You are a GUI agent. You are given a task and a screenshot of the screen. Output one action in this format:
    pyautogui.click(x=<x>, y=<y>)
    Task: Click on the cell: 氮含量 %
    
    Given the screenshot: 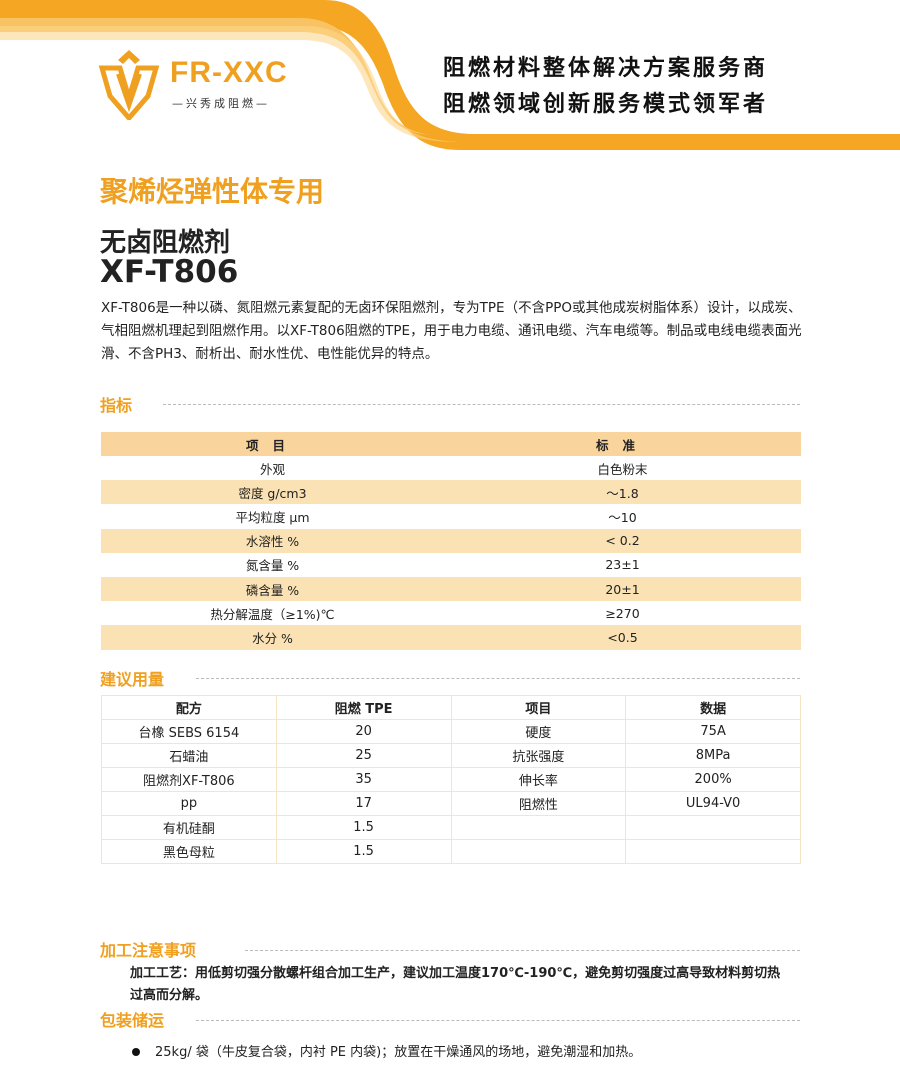 What is the action you would take?
    pyautogui.click(x=272, y=566)
    